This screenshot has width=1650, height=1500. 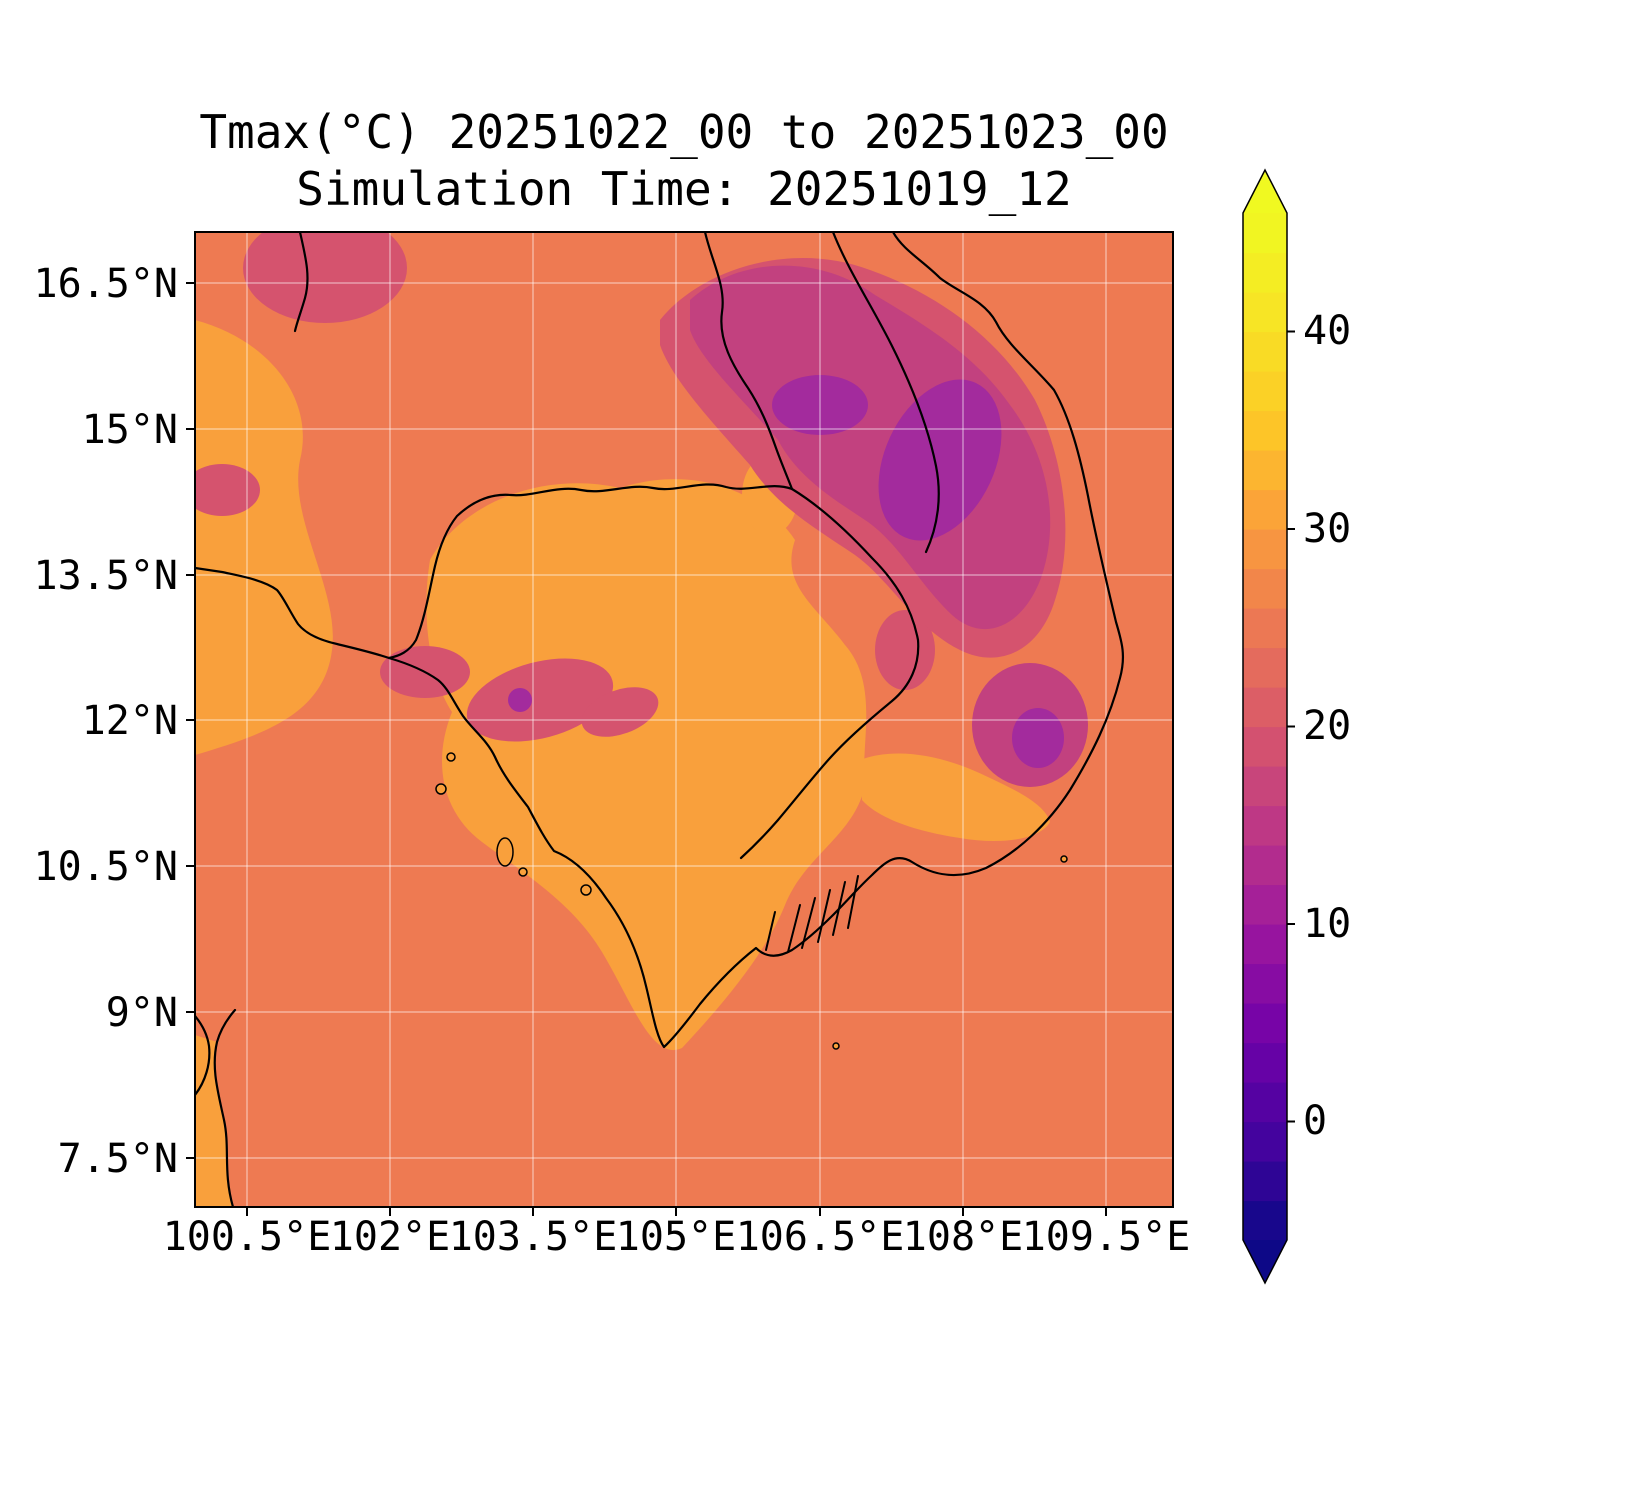 I want to click on region-central-lowland, so click(x=646, y=765).